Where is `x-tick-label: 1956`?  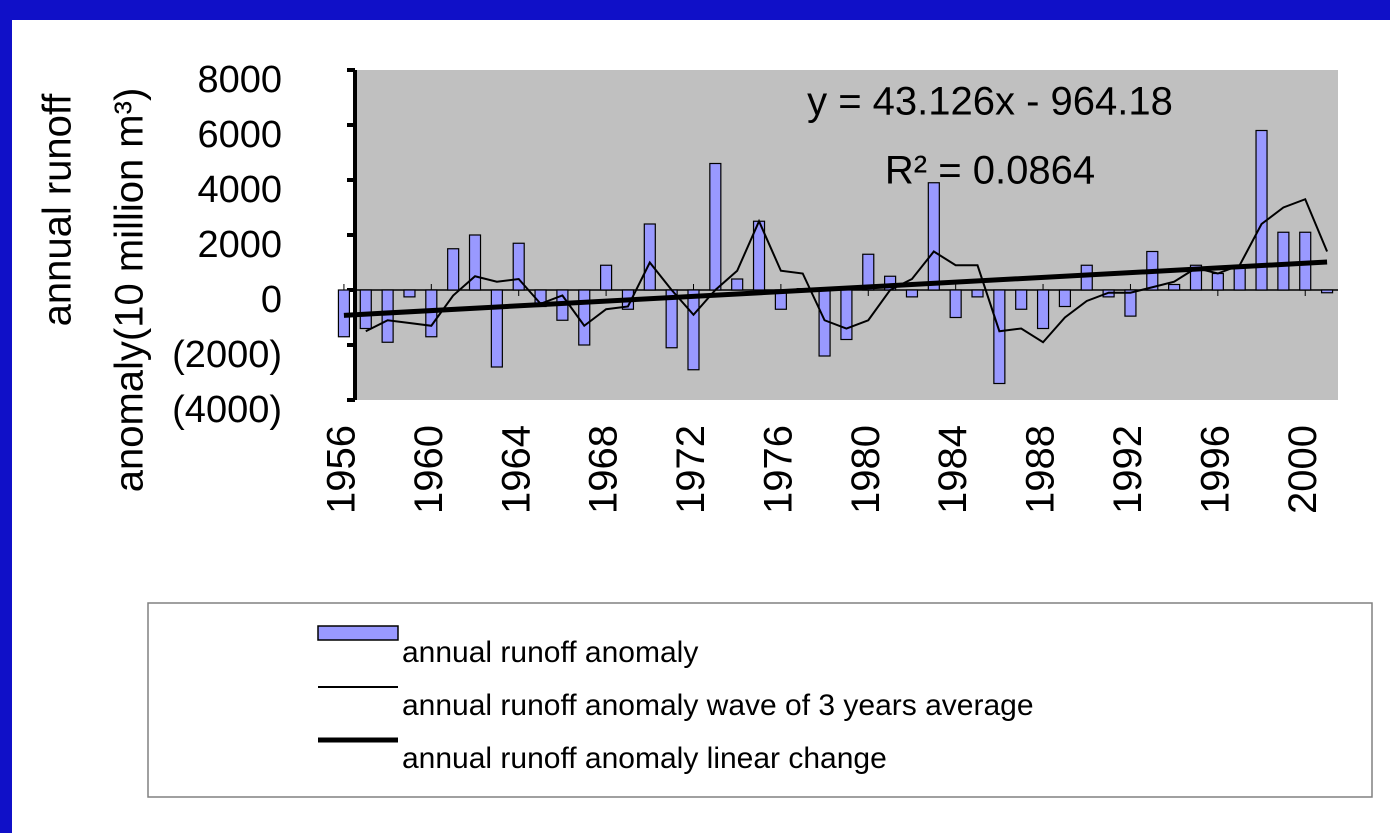
x-tick-label: 1956 is located at coordinates (341, 469).